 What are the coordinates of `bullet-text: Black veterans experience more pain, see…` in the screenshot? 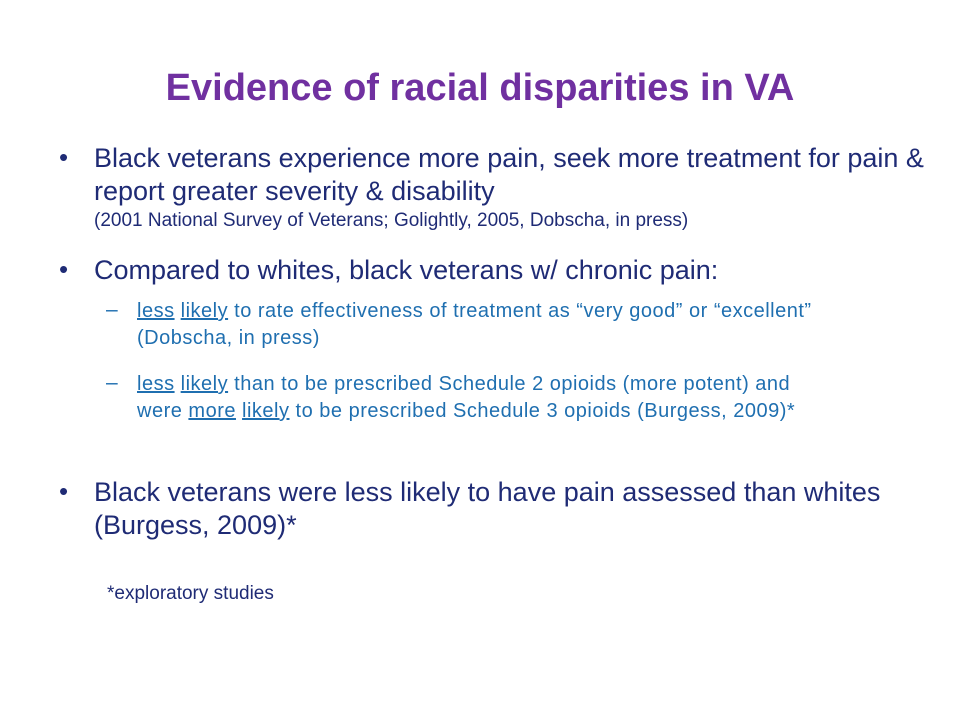 It's located at (509, 188).